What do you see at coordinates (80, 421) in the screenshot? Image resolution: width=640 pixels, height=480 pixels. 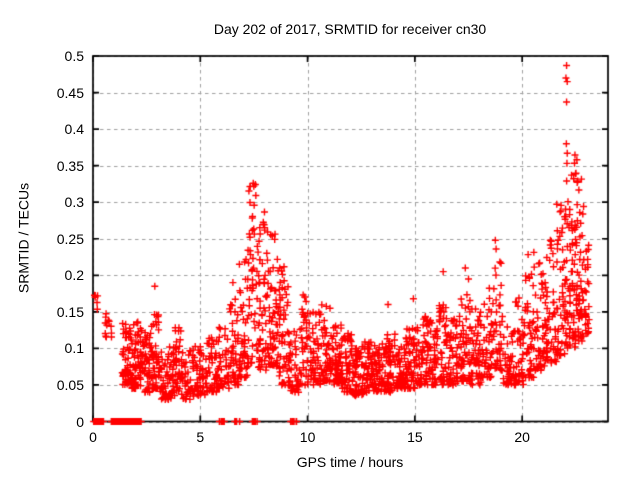 I see `y-tick-label: 0` at bounding box center [80, 421].